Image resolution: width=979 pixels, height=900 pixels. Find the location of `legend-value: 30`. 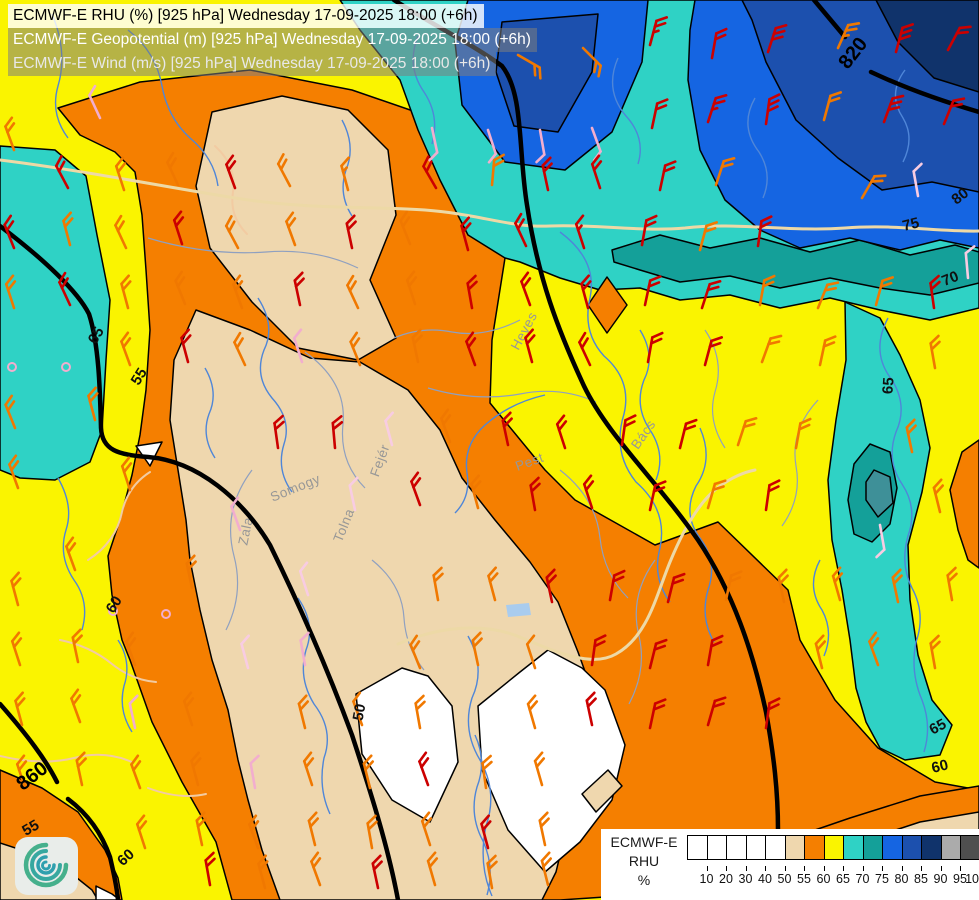

legend-value: 30 is located at coordinates (745, 879).